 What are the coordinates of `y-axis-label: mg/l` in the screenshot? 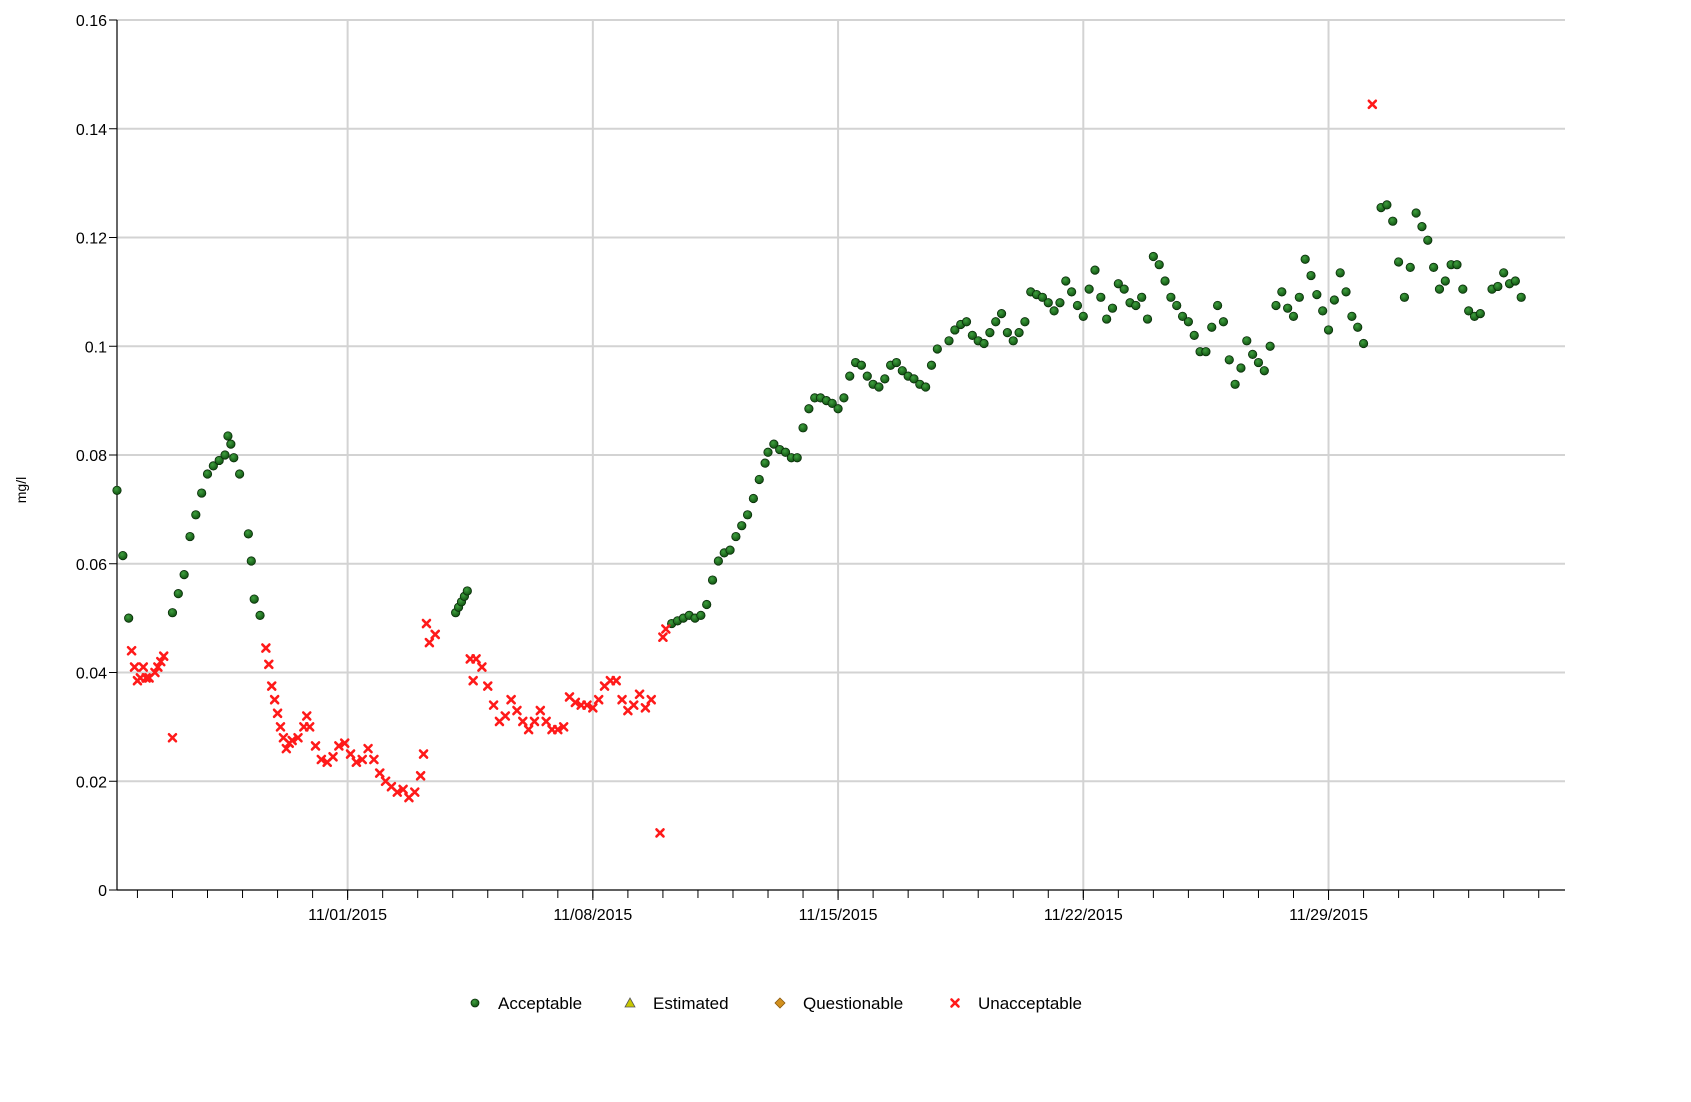 It's located at (21, 490).